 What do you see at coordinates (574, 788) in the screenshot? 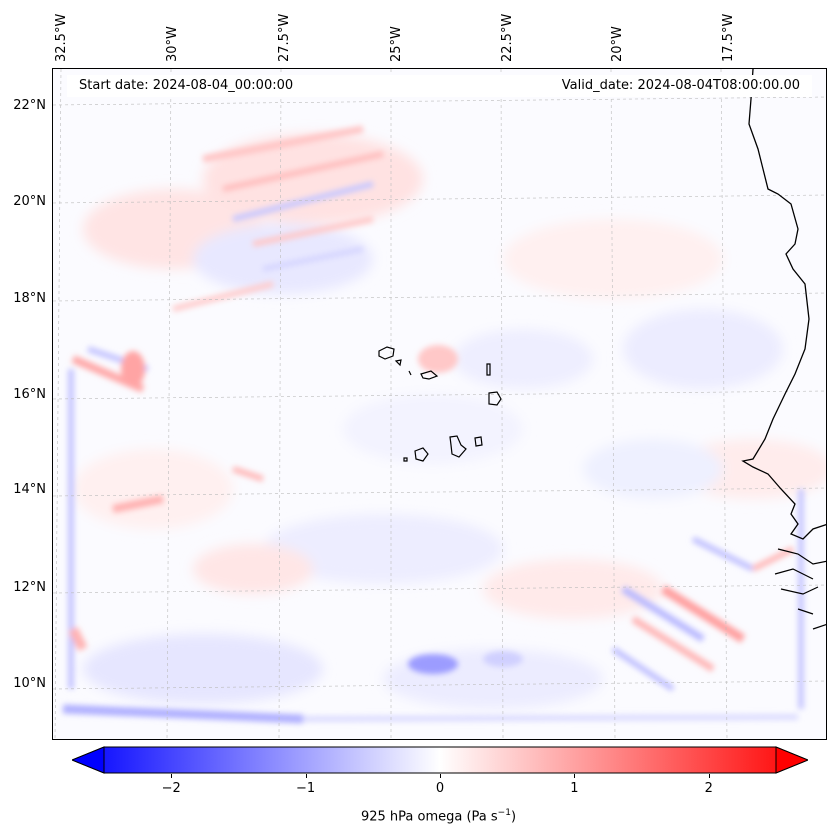
I see `colorbar-tick-label: 1` at bounding box center [574, 788].